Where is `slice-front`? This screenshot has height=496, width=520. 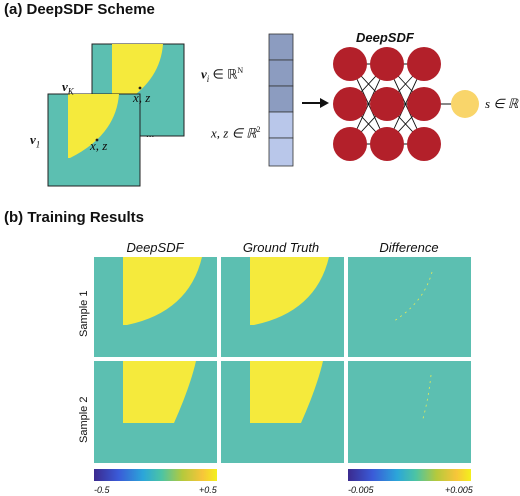
slice-front is located at coordinates (94, 140).